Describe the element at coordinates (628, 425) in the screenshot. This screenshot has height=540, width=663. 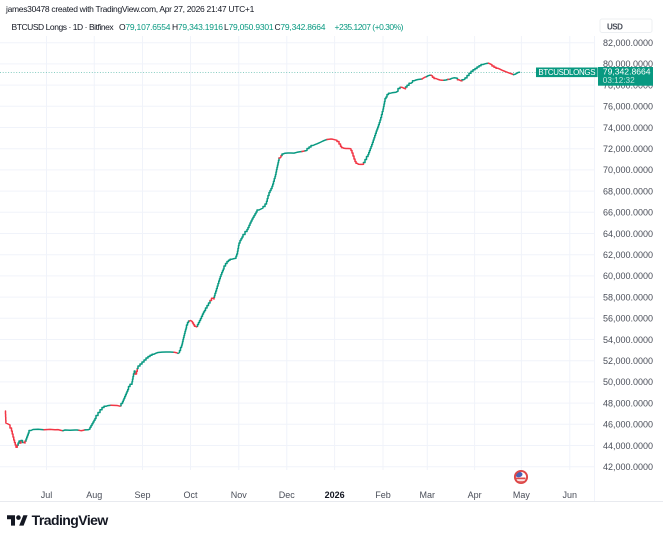
I see `svg-text: 46,000.0000` at that location.